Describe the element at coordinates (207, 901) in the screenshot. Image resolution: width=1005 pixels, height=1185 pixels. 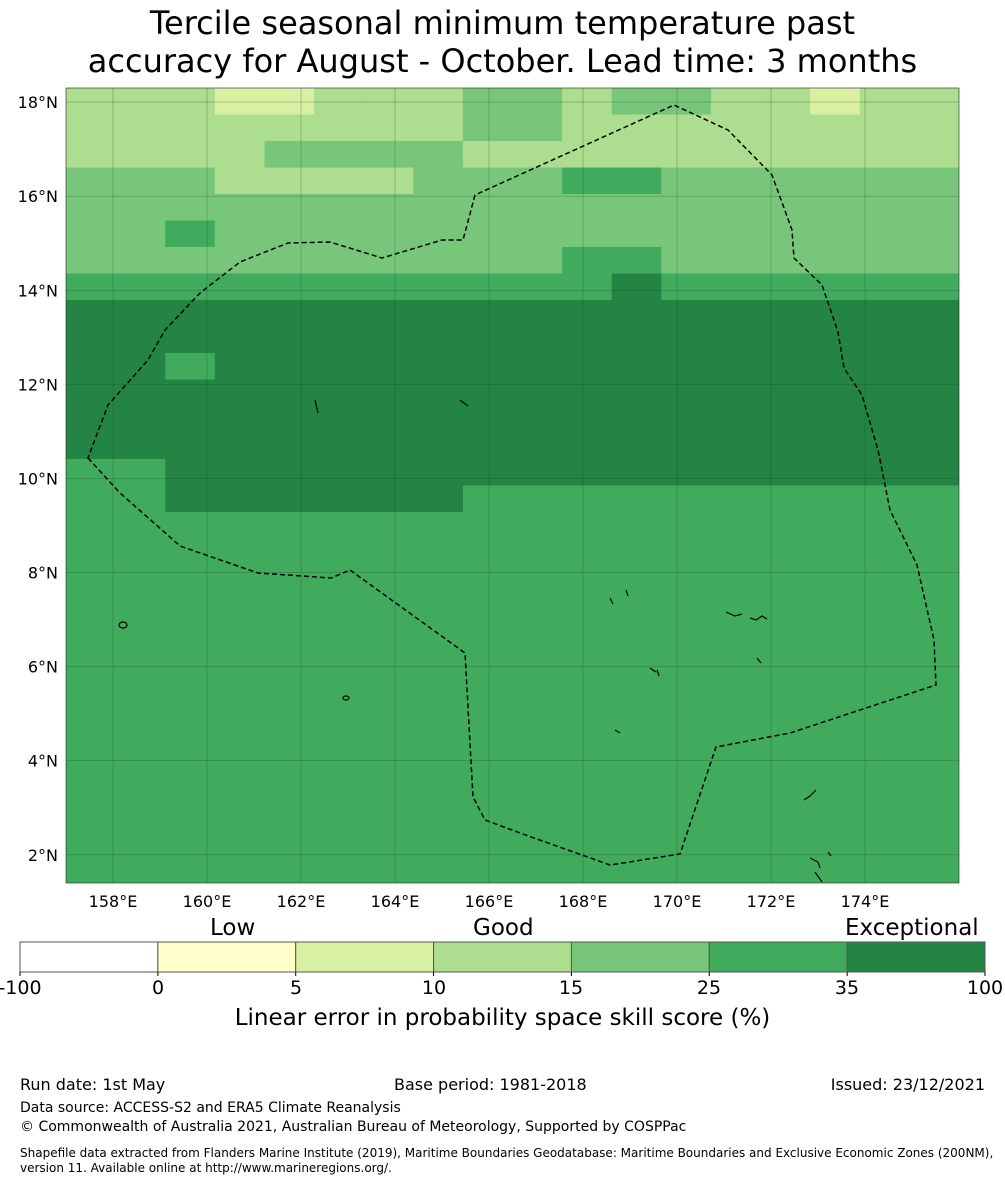
I see `longitude-label: 160°E` at that location.